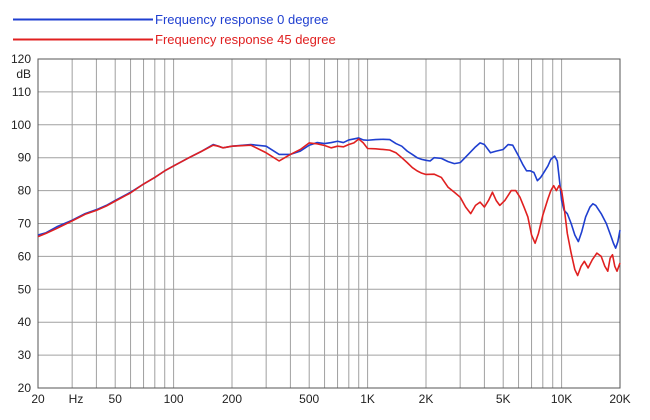 The image size is (650, 420). Describe the element at coordinates (21, 59) in the screenshot. I see `y-tick-label: 120` at that location.